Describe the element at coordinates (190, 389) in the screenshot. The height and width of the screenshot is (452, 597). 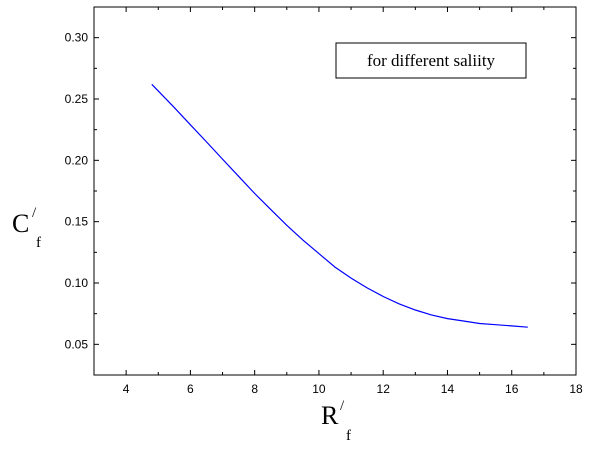
I see `x-tick-label: 6` at that location.